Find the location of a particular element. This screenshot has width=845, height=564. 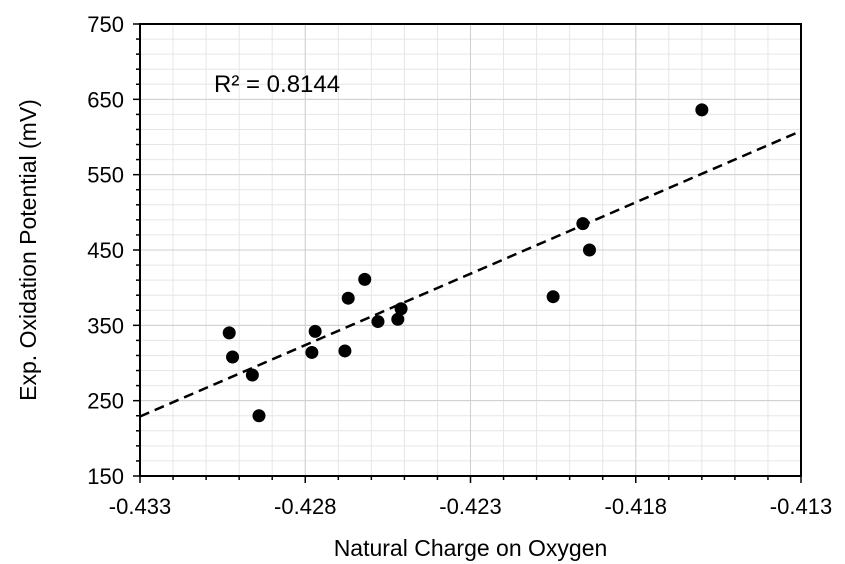

x-tick-label: -0.423 is located at coordinates (470, 506).